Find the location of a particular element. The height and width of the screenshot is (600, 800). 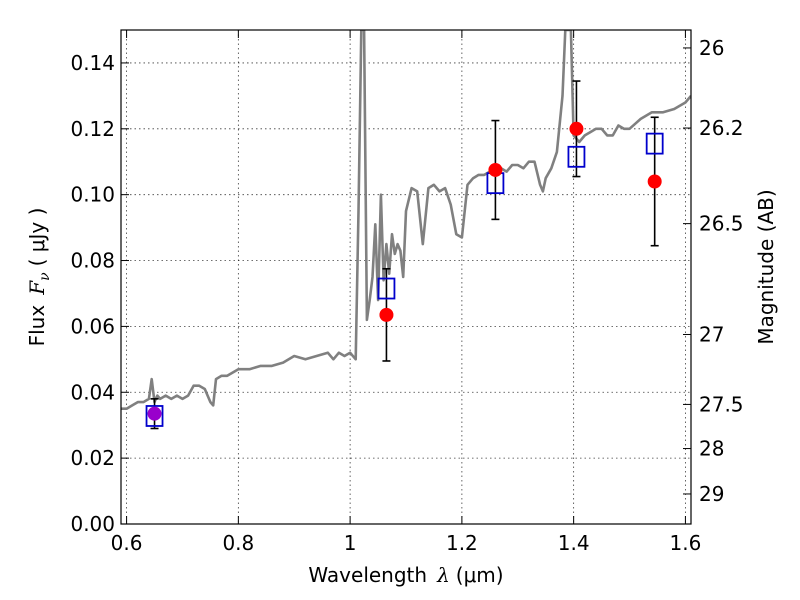

x-axis-label: Wavelength λ (μm) is located at coordinates (405, 575).